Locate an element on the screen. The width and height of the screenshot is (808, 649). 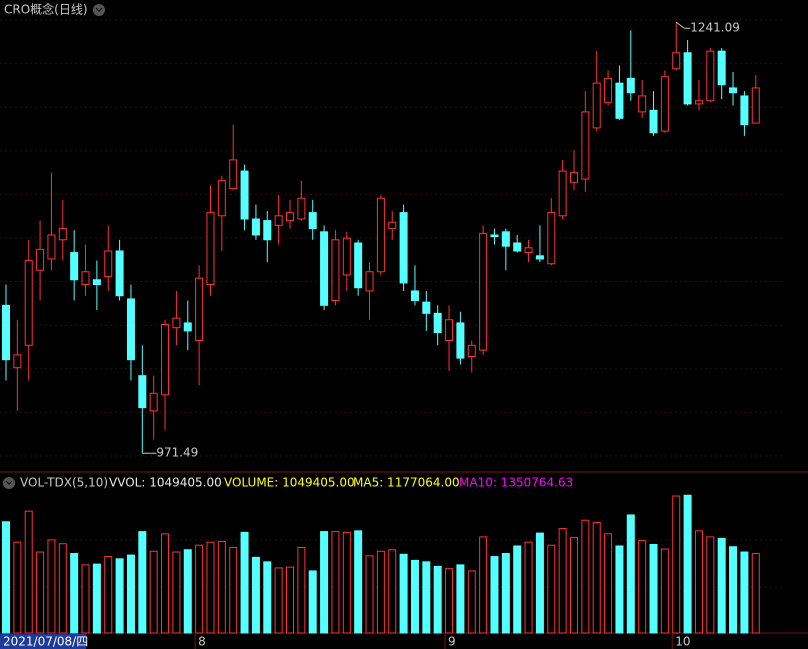
x-tick-label: 8 is located at coordinates (202, 642).